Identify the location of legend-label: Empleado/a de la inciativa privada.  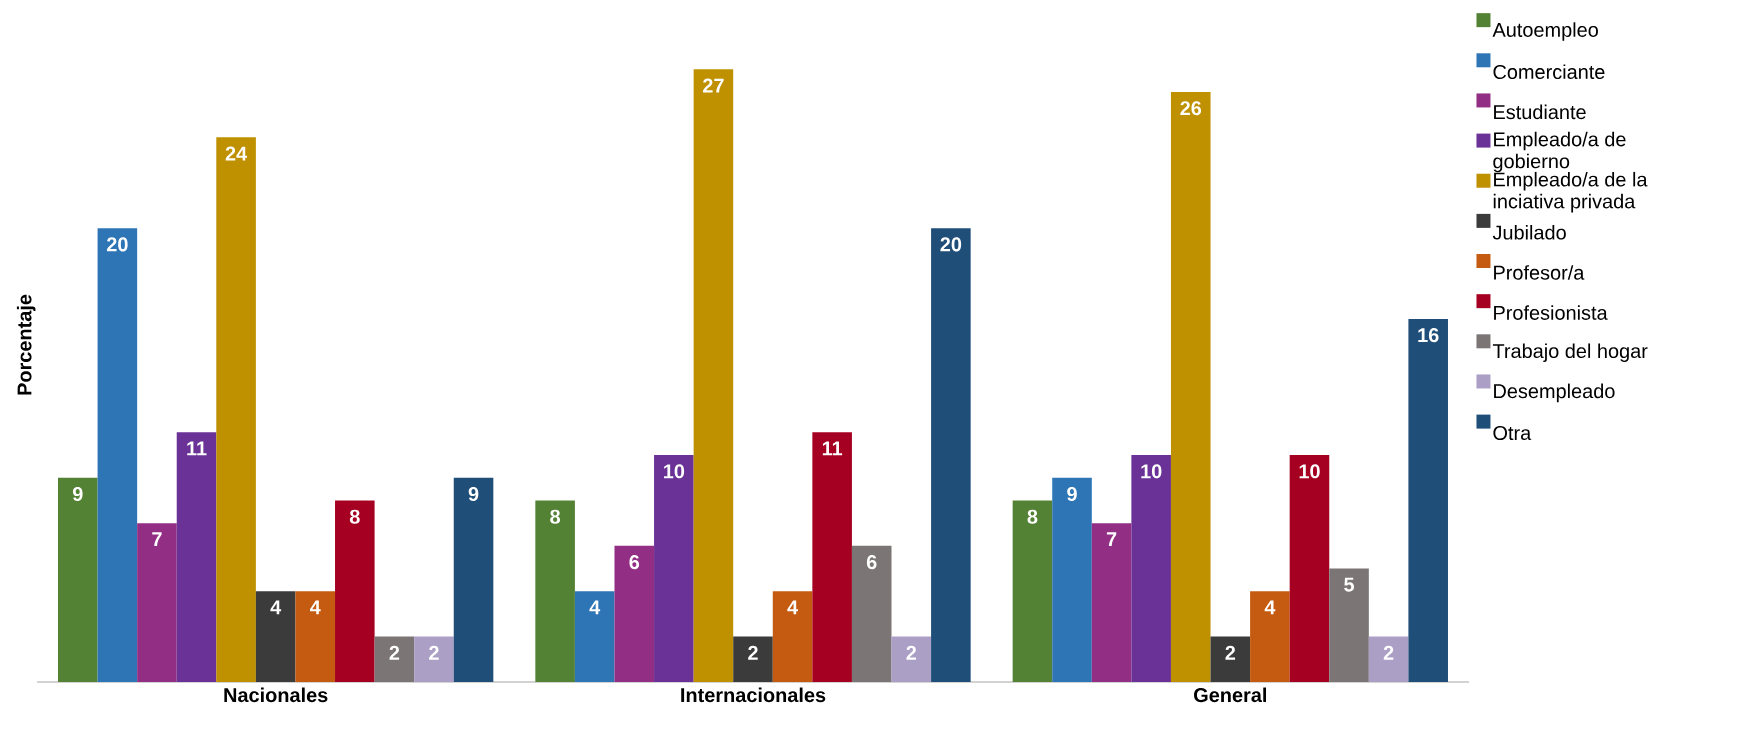
(1570, 192).